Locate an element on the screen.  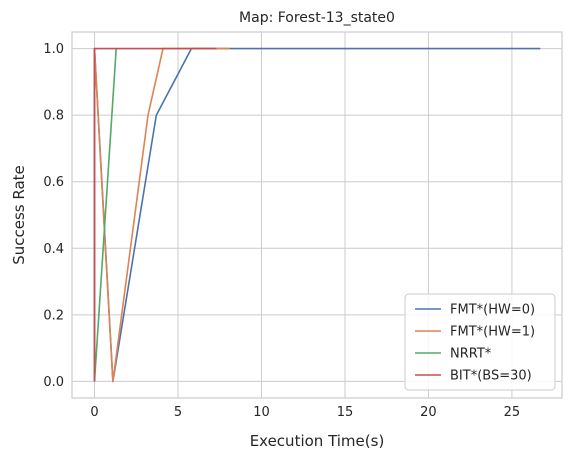
x-tick-label: 20 is located at coordinates (428, 412).